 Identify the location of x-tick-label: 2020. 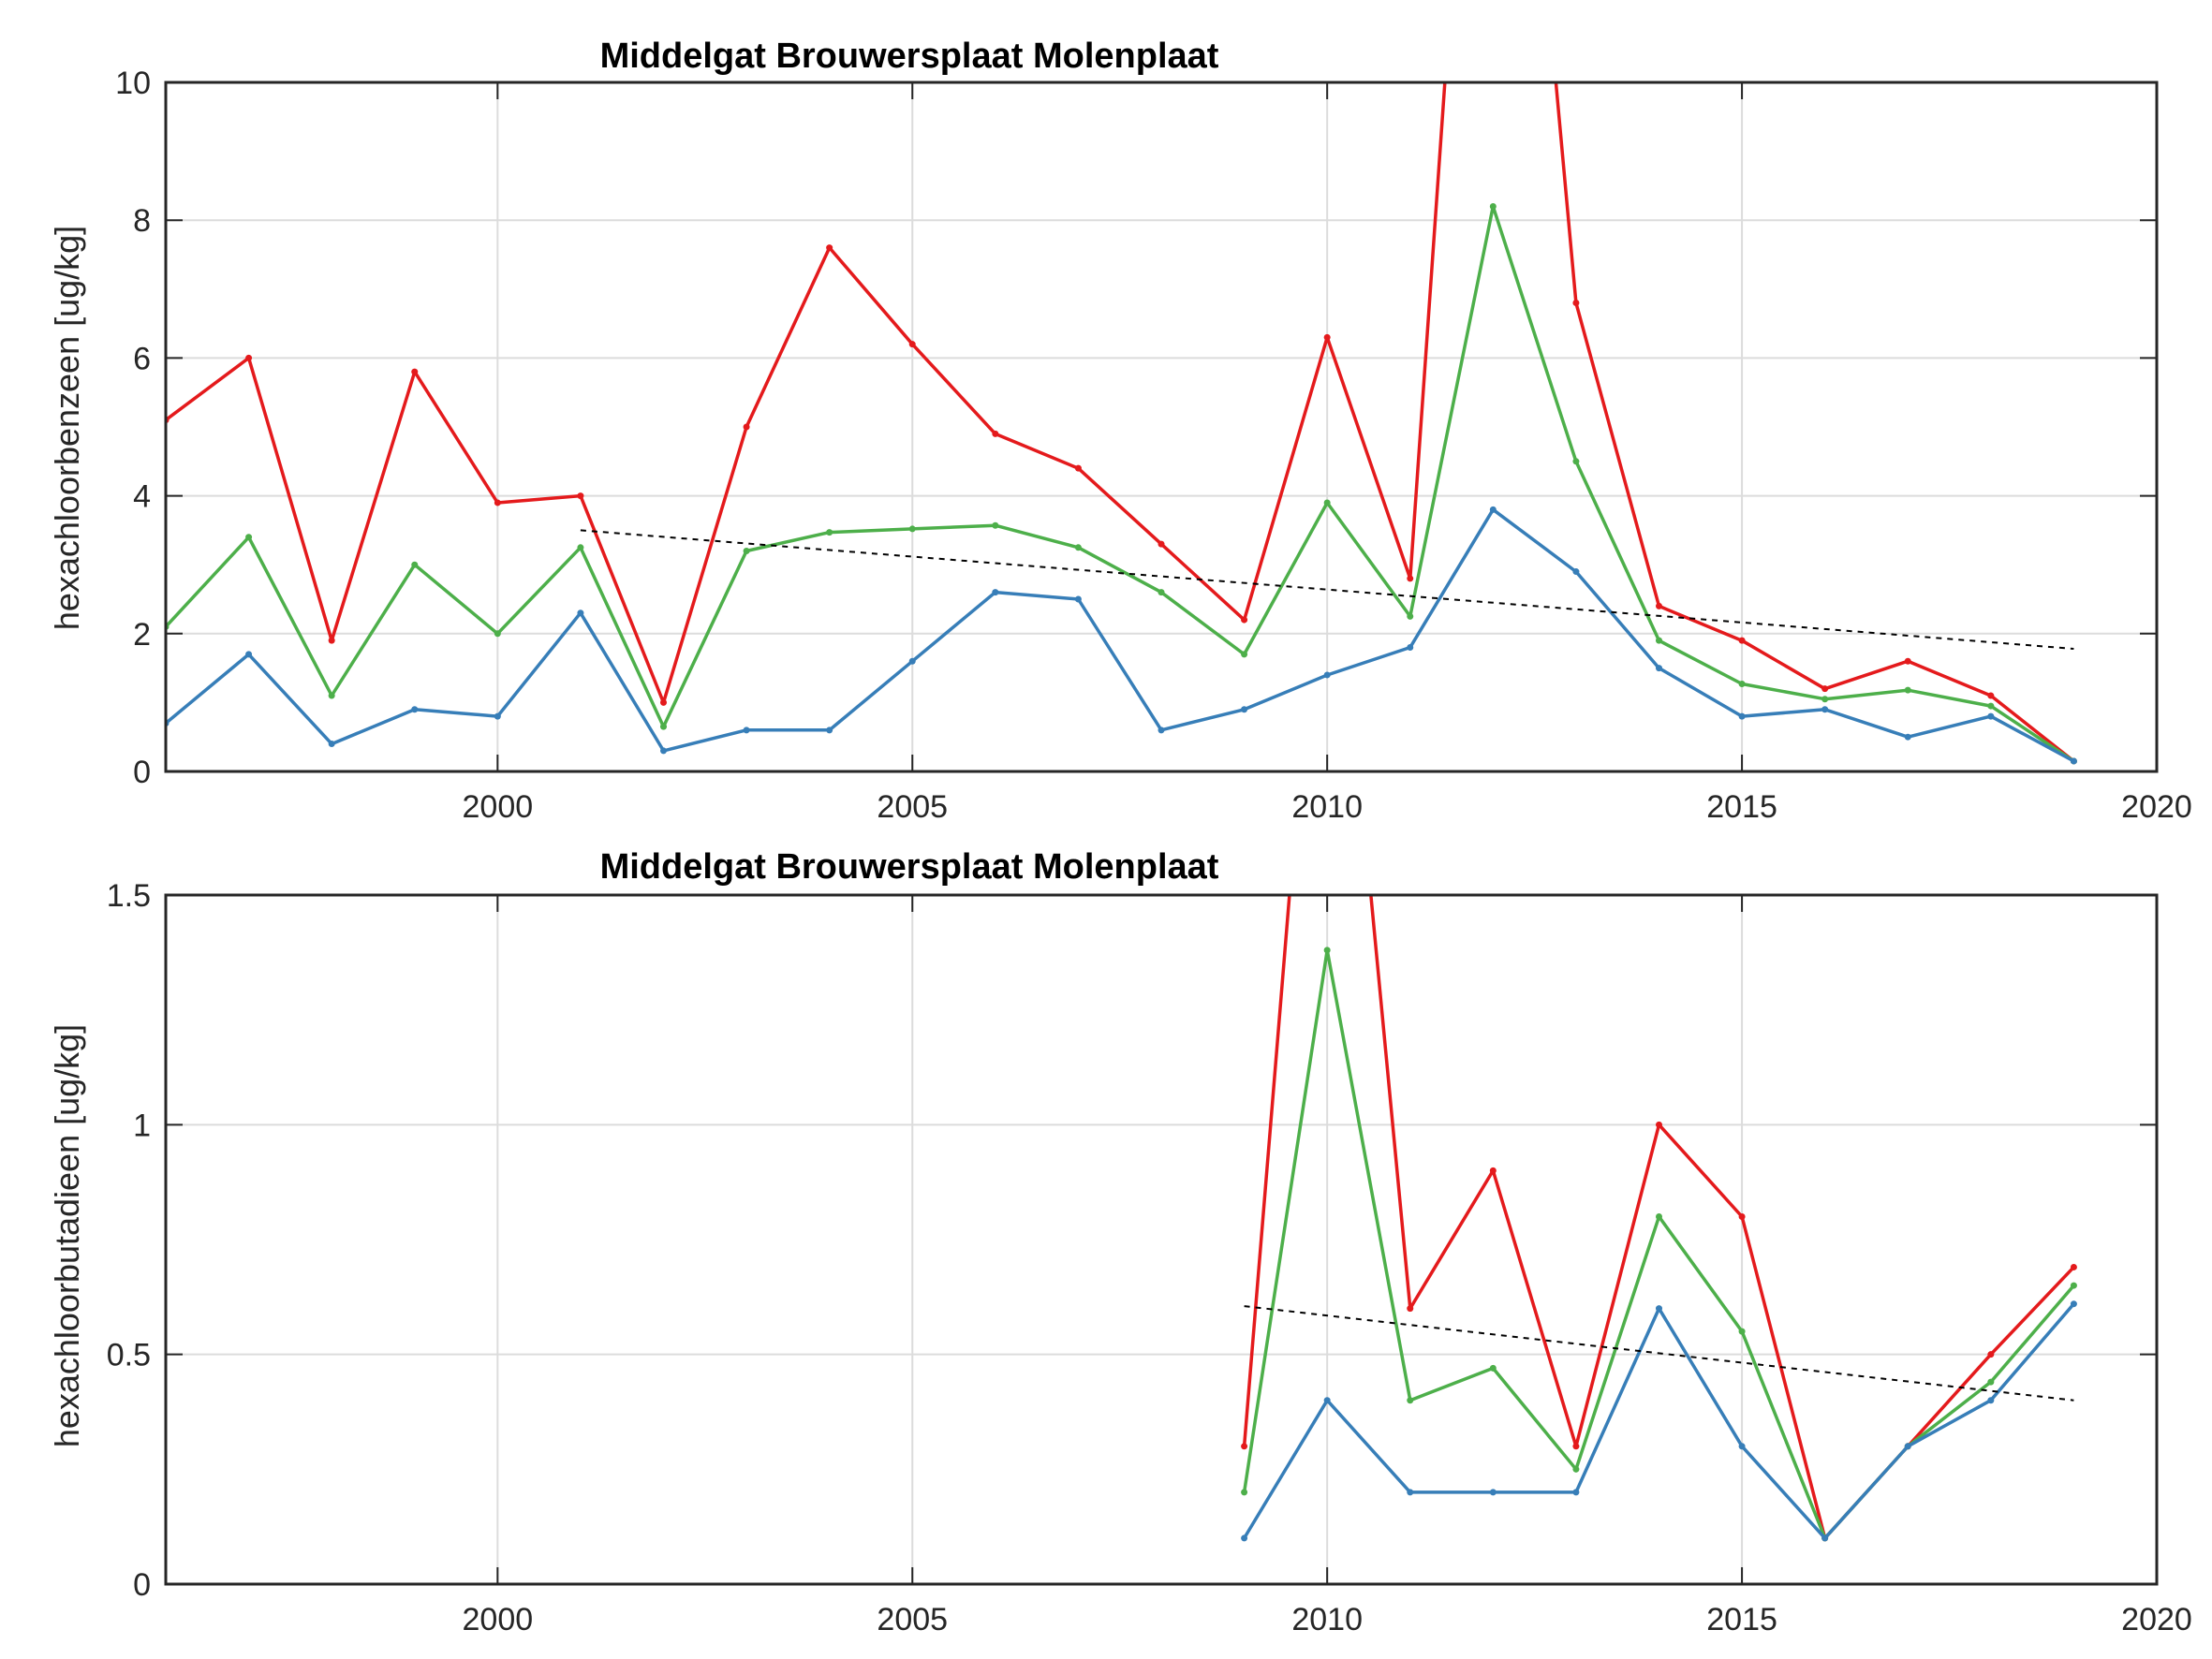
(2156, 807).